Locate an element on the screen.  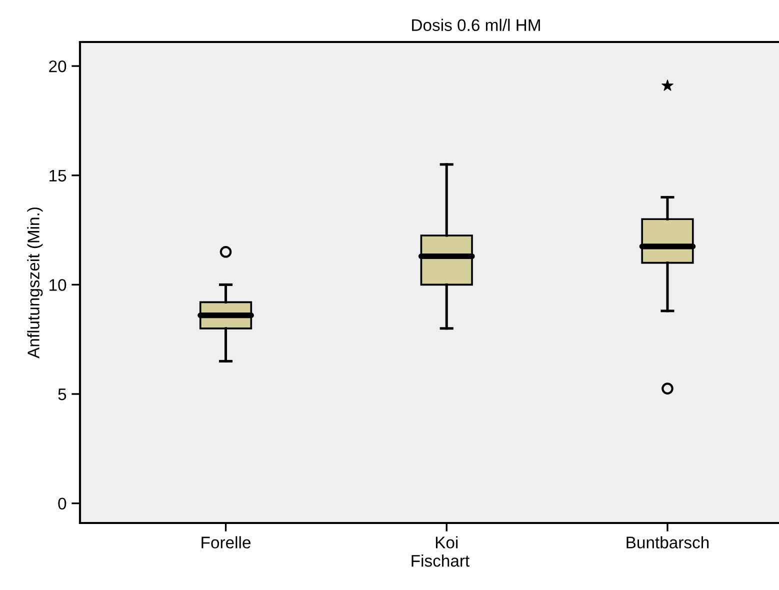
x-tick-label: Koi is located at coordinates (447, 542).